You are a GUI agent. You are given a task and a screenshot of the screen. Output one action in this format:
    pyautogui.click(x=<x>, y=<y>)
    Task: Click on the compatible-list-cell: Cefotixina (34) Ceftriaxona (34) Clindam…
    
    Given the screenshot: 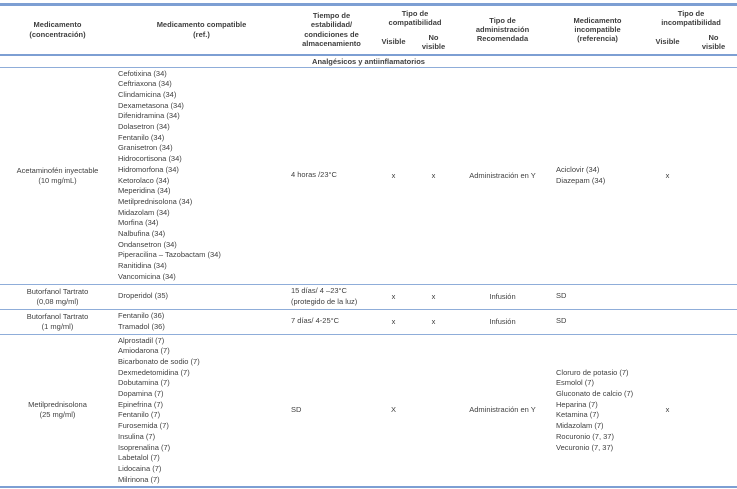 What is the action you would take?
    pyautogui.click(x=201, y=176)
    